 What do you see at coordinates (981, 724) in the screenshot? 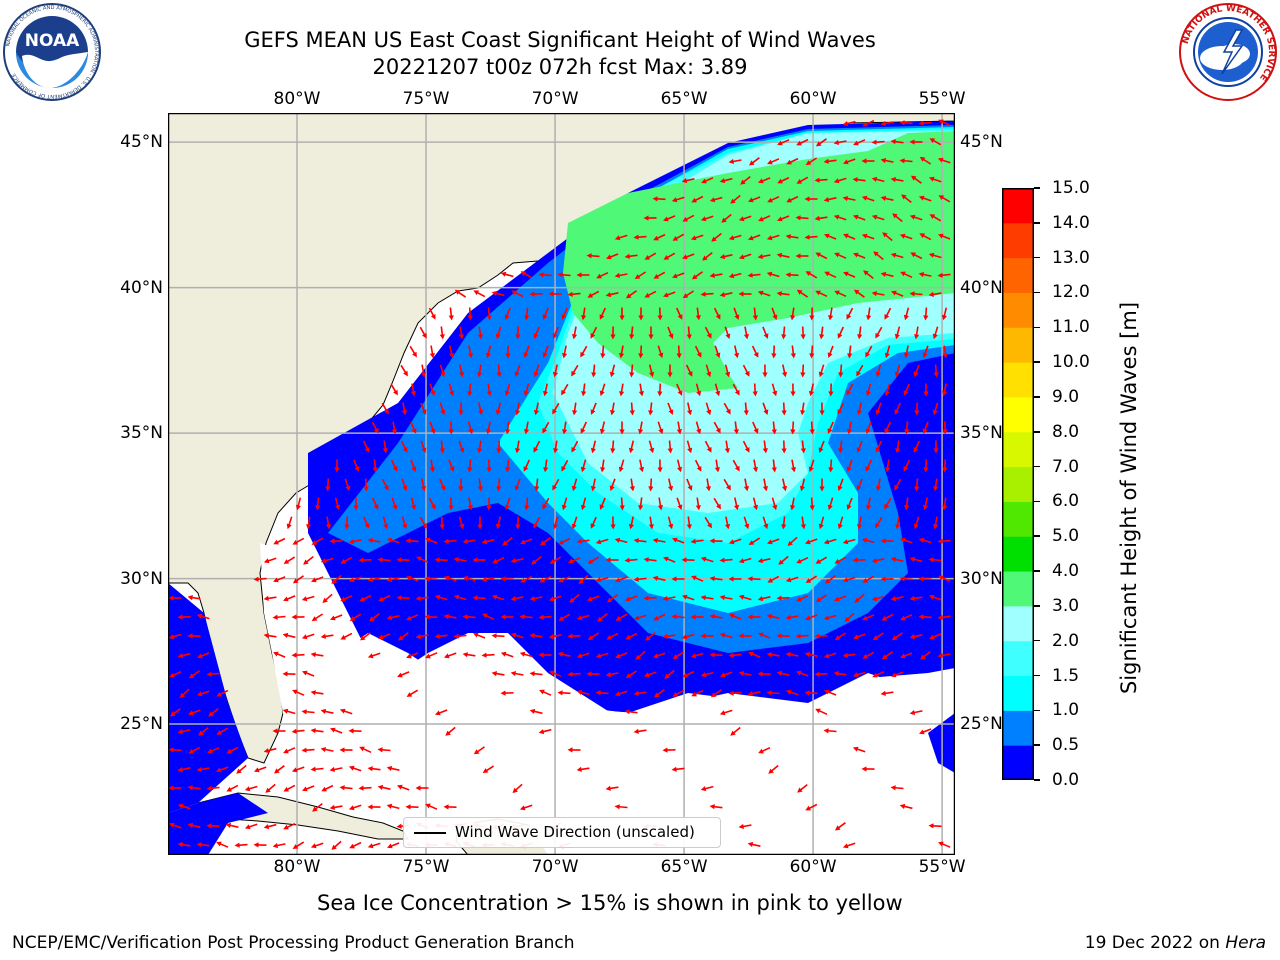
I see `lat-label-right: 25°N` at bounding box center [981, 724].